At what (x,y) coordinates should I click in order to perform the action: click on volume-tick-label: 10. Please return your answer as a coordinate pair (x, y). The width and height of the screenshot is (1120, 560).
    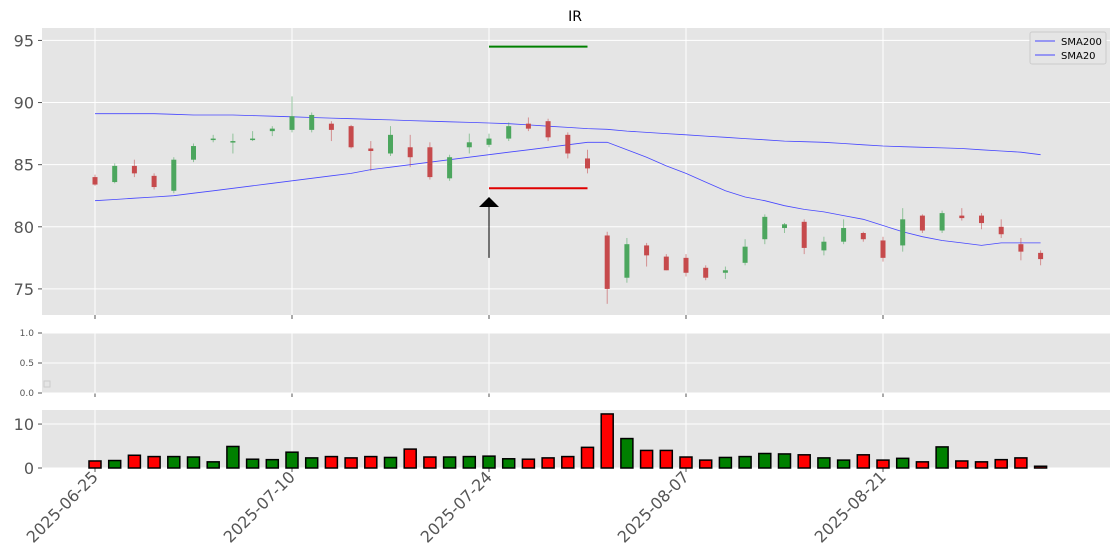
    Looking at the image, I should click on (24, 424).